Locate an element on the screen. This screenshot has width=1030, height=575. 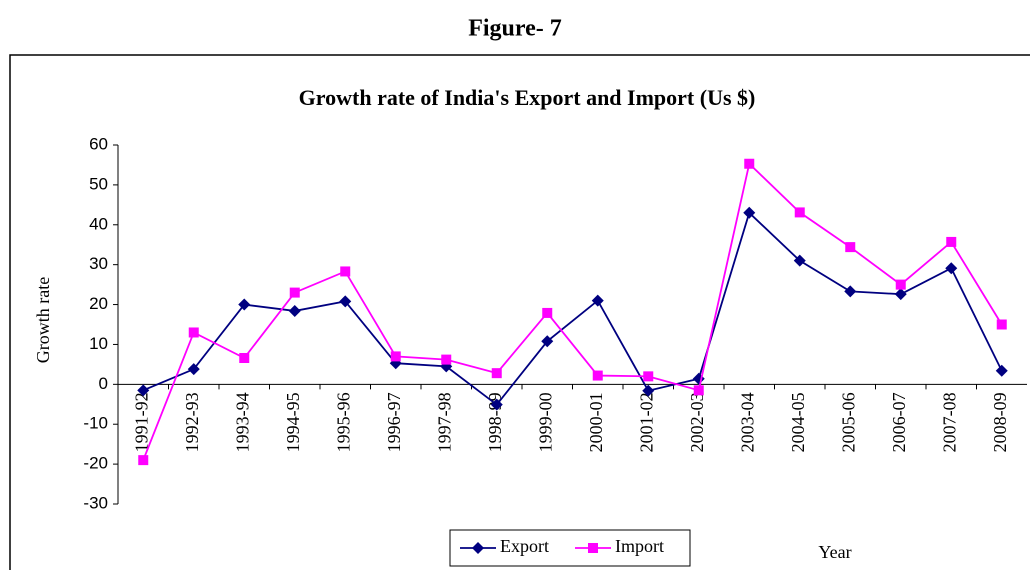
x-tick-label: 2005-06 is located at coordinates (848, 422).